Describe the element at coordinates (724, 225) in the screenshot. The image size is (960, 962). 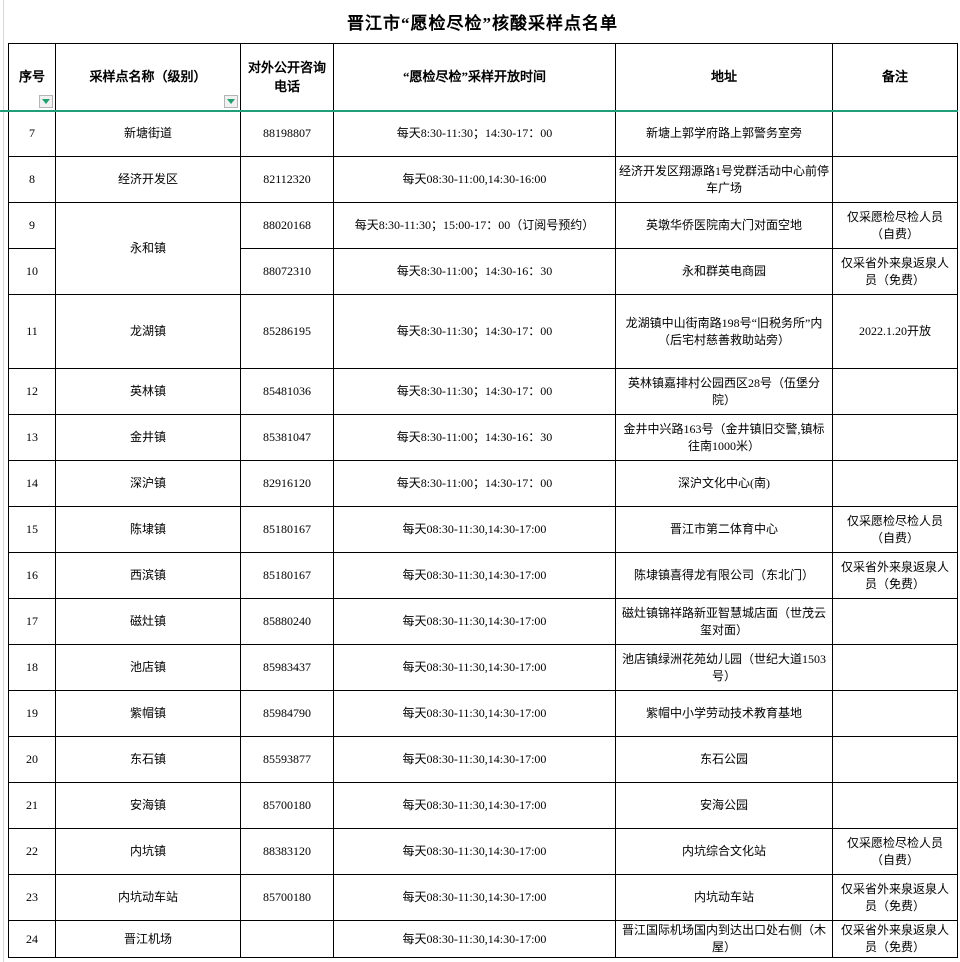
I see `address-cell: 英墩华侨医院南大门对面空地` at that location.